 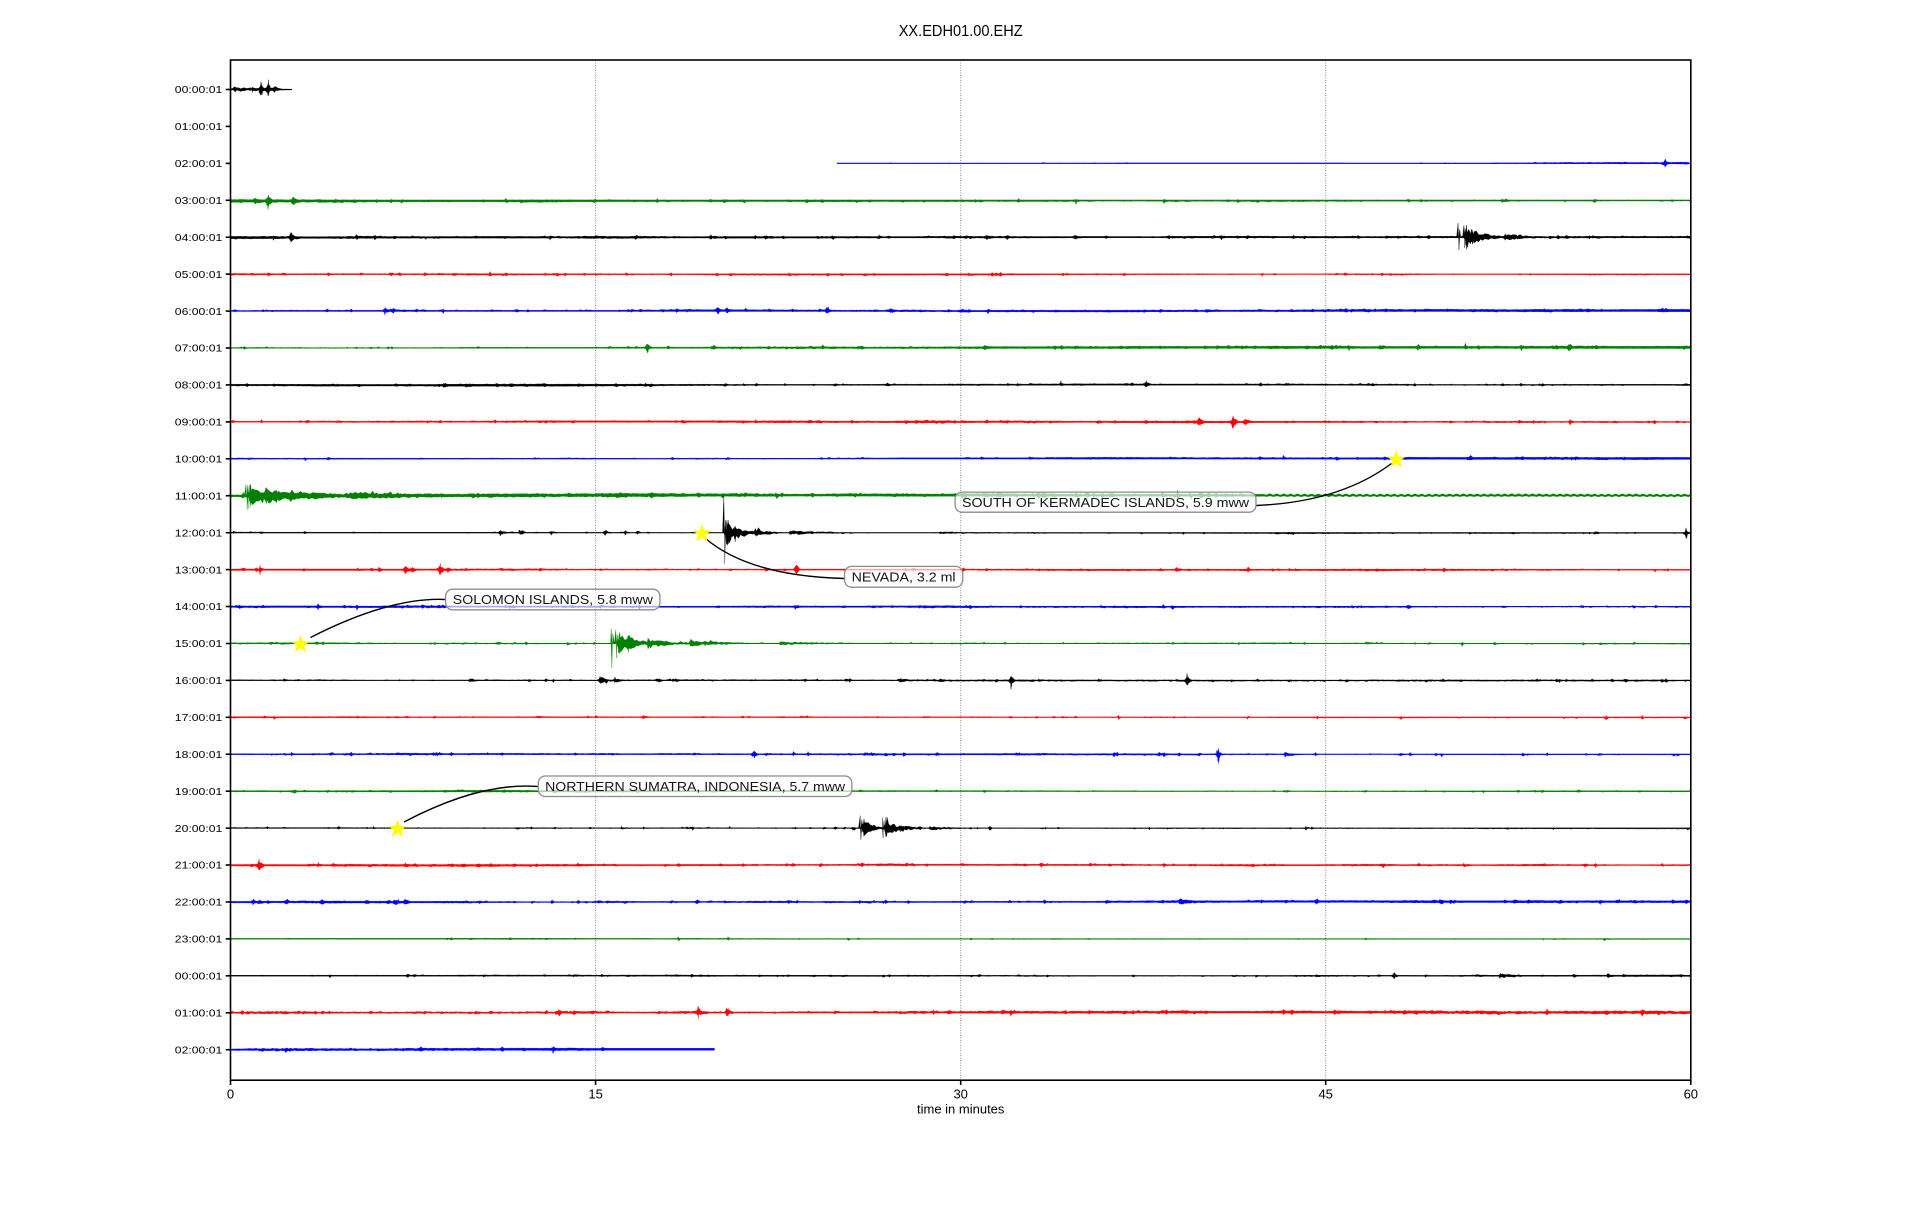 I want to click on svg-text: 12:00:01, so click(x=199, y=533).